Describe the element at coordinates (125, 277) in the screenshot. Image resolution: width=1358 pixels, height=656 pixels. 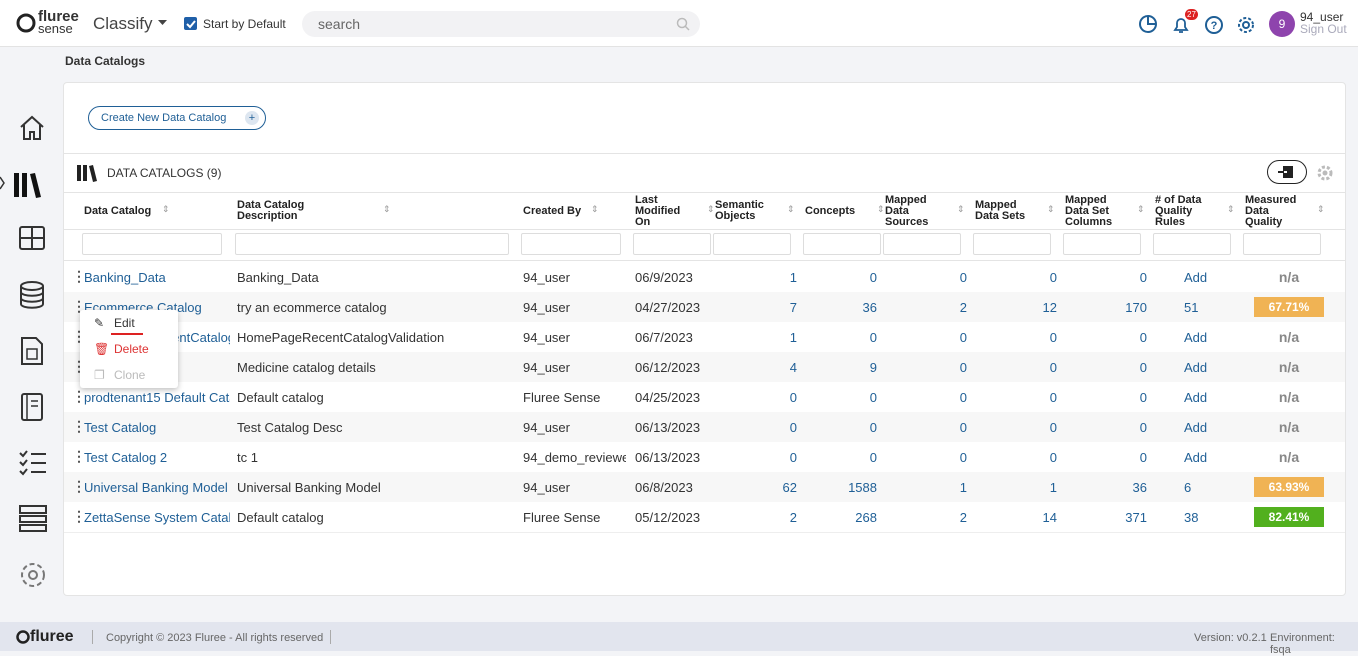
I see `cell: Banking_Data` at that location.